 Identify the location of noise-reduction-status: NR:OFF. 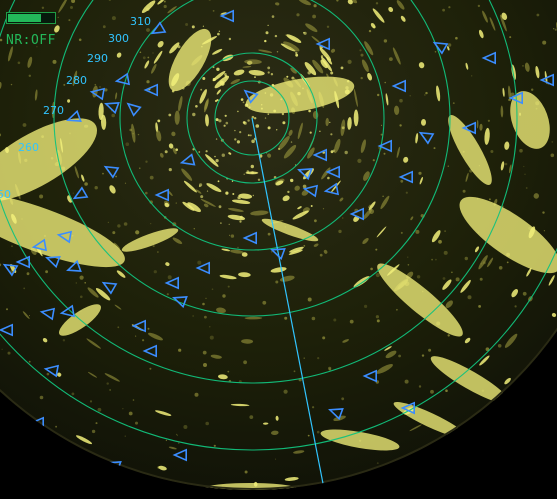
(31, 40).